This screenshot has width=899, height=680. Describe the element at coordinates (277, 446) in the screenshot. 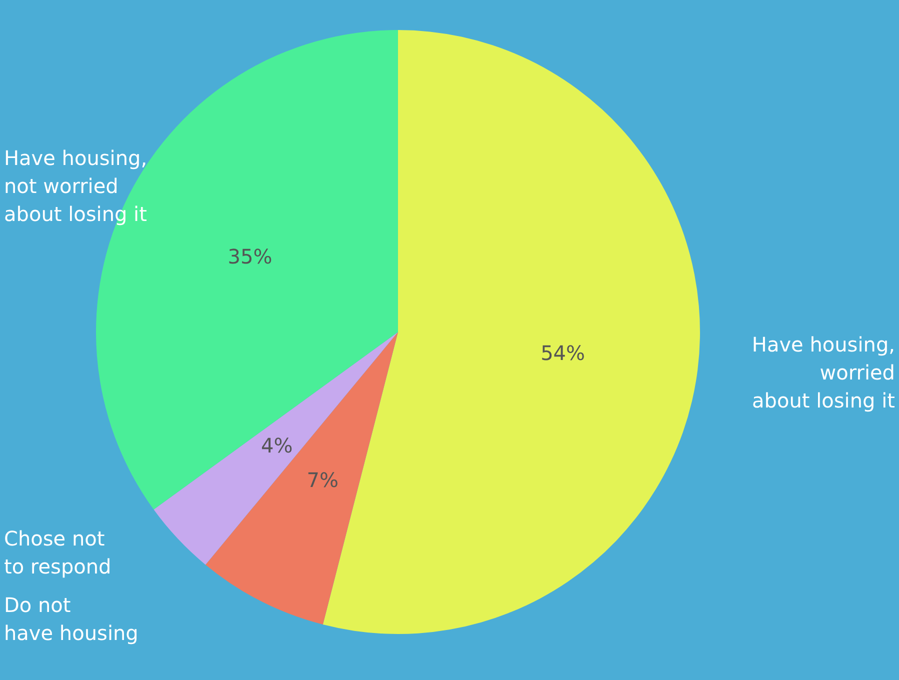

I see `data-label: 4%` at that location.